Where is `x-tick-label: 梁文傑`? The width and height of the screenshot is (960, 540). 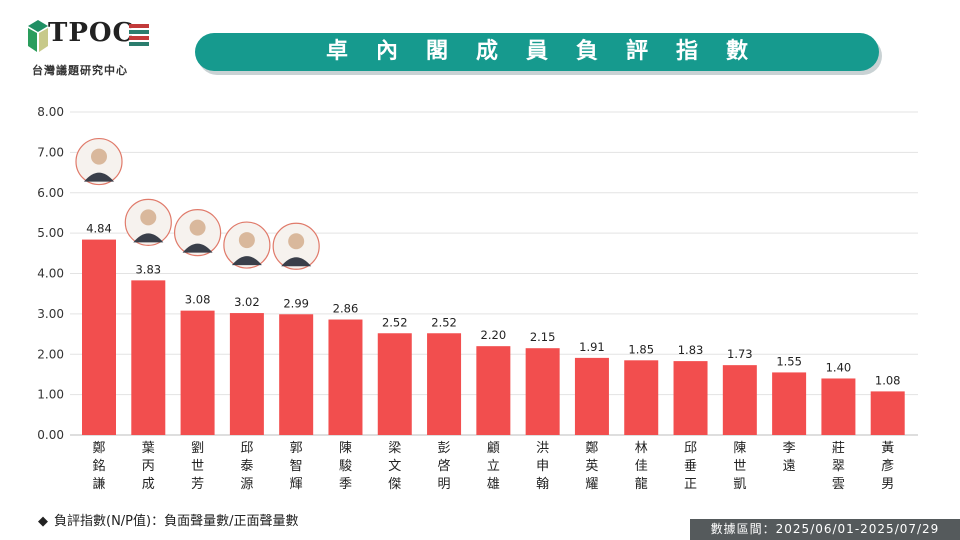 x-tick-label: 梁文傑 is located at coordinates (394, 466).